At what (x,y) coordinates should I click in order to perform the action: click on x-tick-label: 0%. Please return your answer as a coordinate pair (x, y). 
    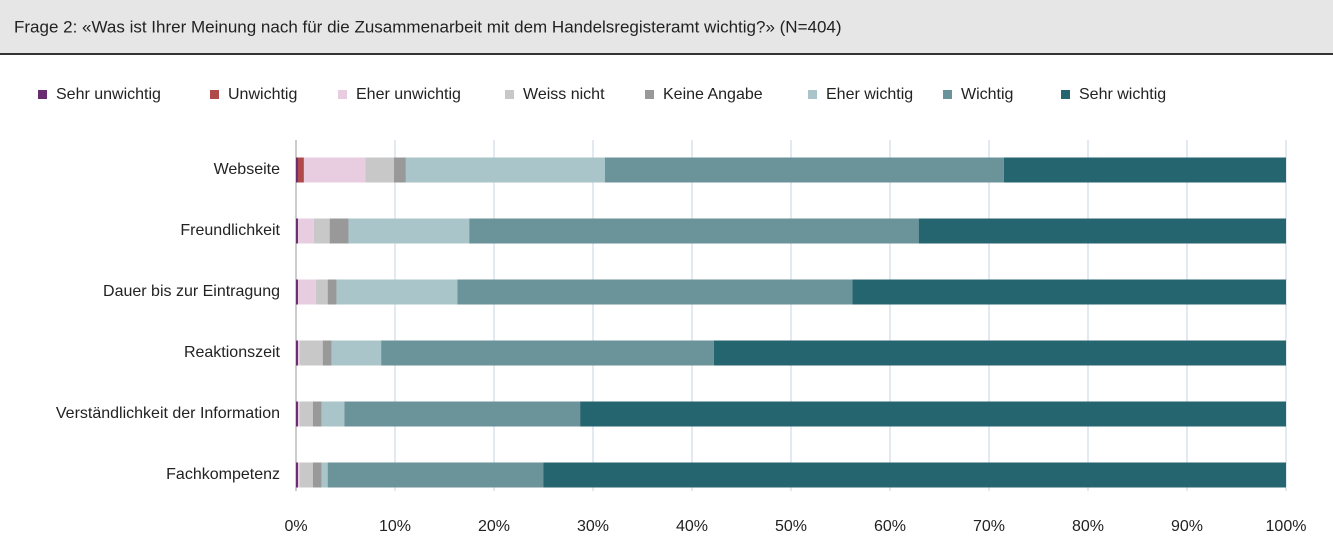
    Looking at the image, I should click on (295, 526).